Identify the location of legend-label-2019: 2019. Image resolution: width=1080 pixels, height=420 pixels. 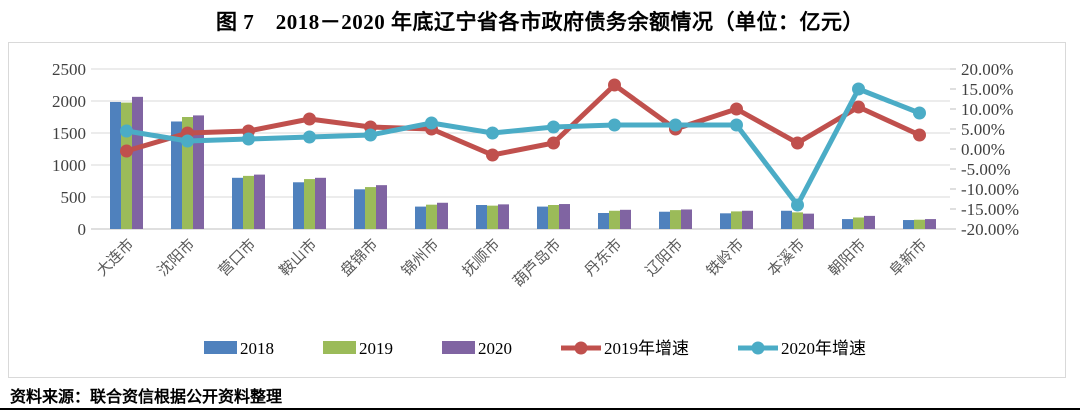
(376, 348).